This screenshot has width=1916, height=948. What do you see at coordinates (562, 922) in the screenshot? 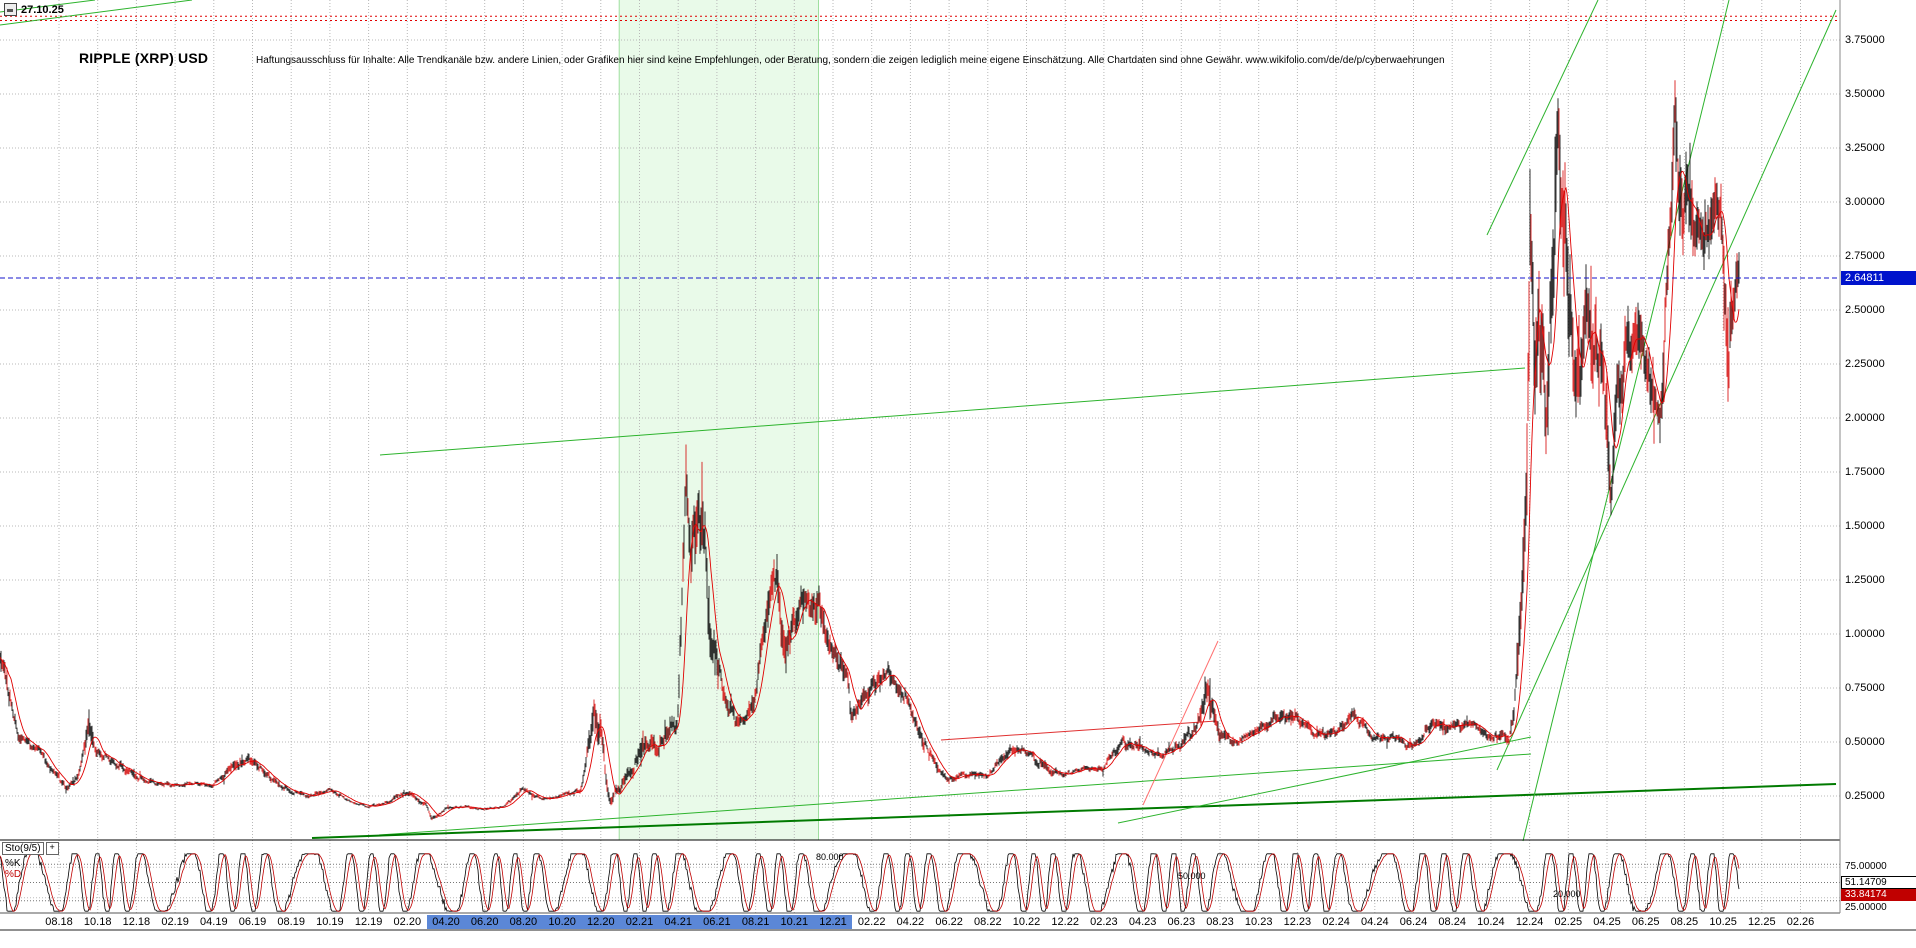
I see `date-axis-label-selected: 10.20` at bounding box center [562, 922].